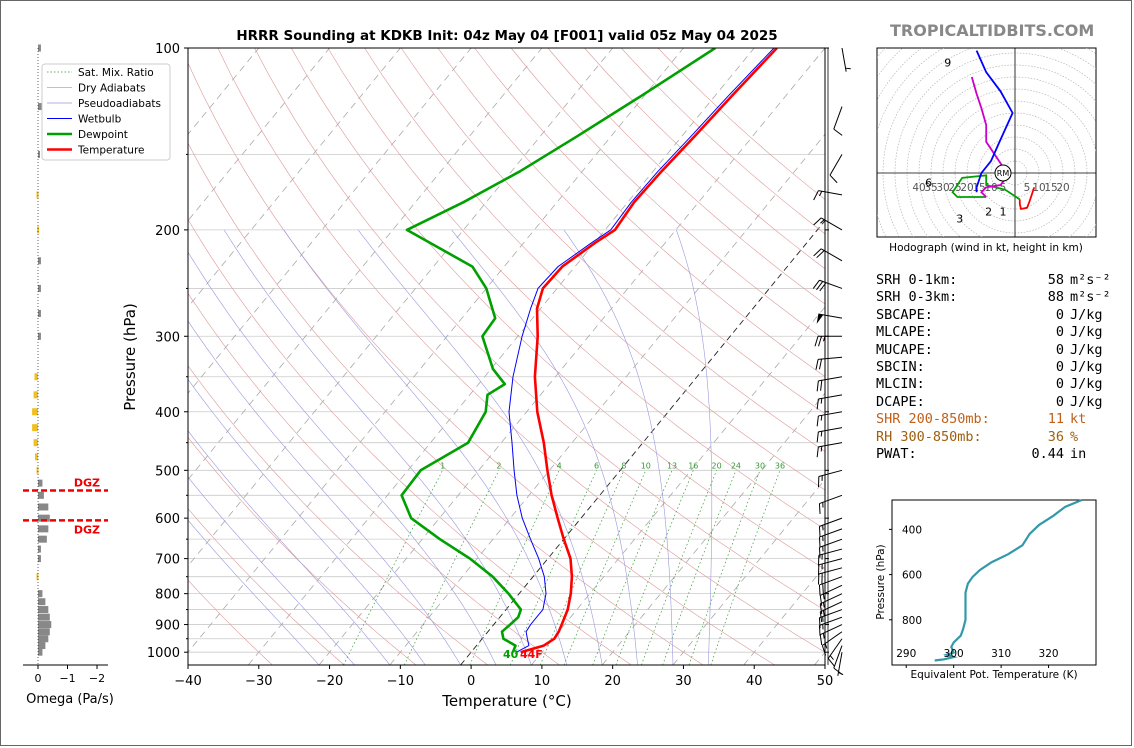 This screenshot has width=1134, height=748. I want to click on x-tick-label: −30, so click(258, 681).